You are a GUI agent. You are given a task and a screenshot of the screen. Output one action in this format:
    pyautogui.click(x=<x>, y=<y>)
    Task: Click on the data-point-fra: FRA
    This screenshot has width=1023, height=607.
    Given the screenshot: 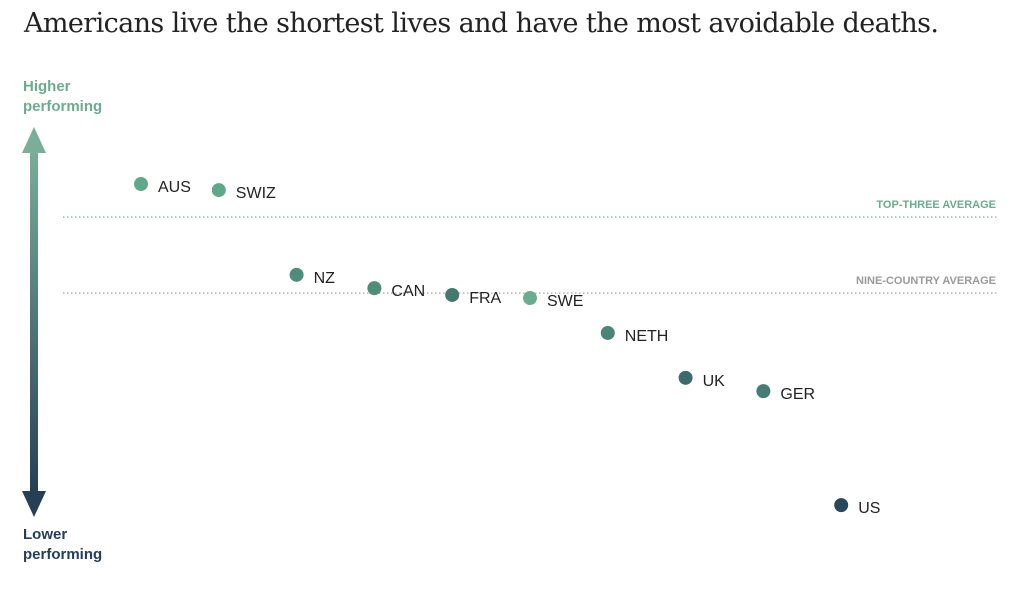 What is the action you would take?
    pyautogui.click(x=473, y=297)
    